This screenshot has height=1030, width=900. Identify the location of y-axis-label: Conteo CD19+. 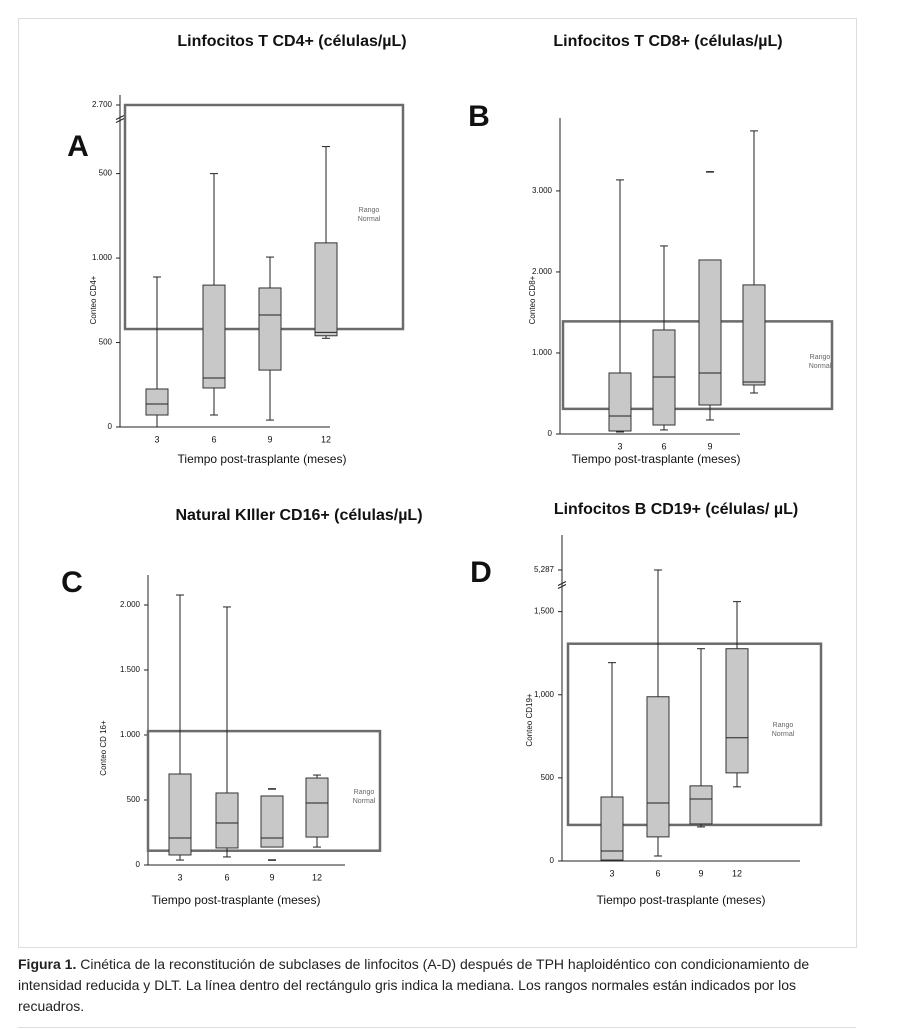
(529, 719).